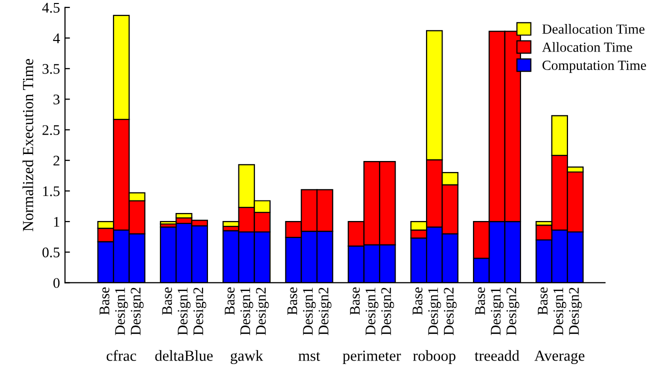 The height and width of the screenshot is (372, 670). Describe the element at coordinates (594, 66) in the screenshot. I see `legend-label: Computation Time` at that location.